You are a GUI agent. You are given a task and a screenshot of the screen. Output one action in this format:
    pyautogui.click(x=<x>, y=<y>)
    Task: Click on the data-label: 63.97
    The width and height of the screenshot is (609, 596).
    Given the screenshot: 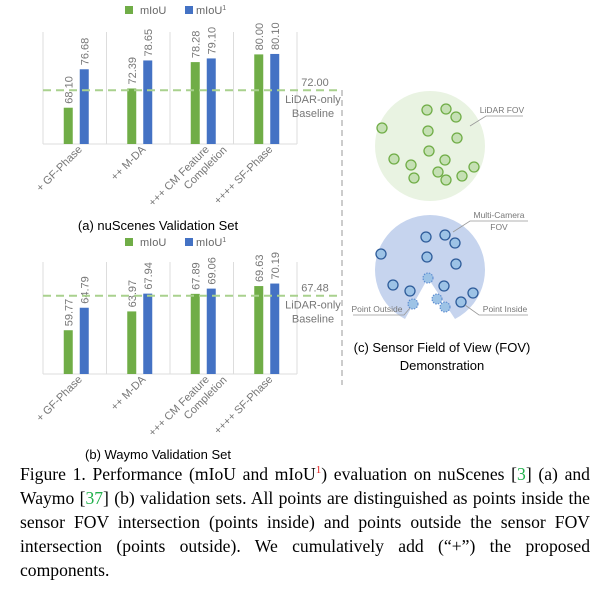 What is the action you would take?
    pyautogui.click(x=133, y=294)
    